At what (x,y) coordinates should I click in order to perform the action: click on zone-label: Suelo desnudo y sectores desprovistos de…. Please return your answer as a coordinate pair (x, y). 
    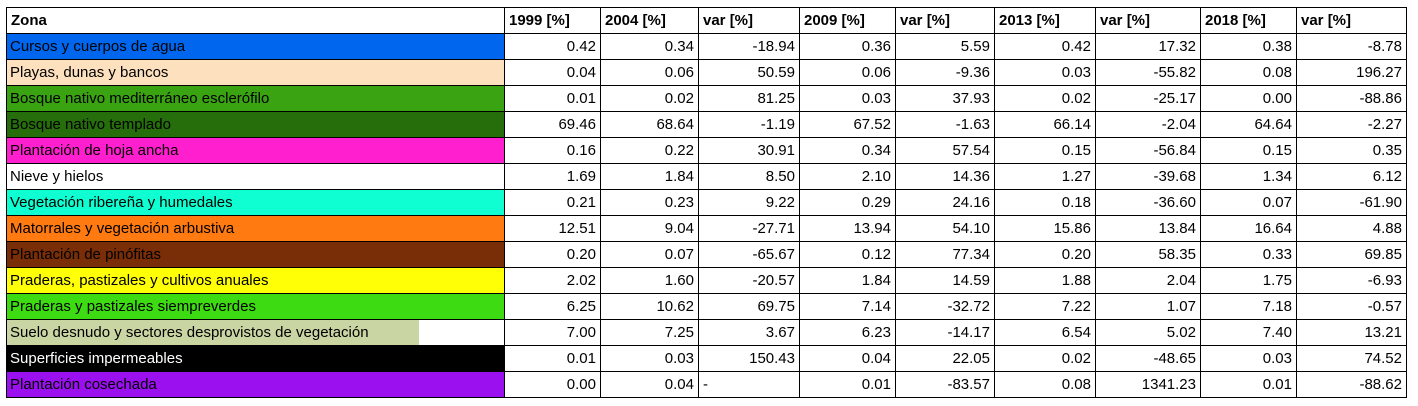
    Looking at the image, I should click on (189, 332).